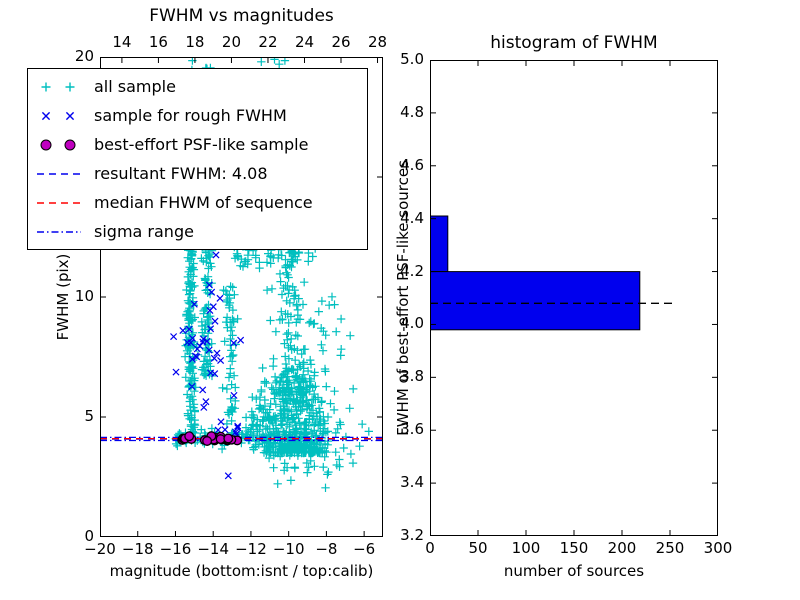  What do you see at coordinates (574, 43) in the screenshot?
I see `histogram-plot-title: histogram of FWHM` at bounding box center [574, 43].